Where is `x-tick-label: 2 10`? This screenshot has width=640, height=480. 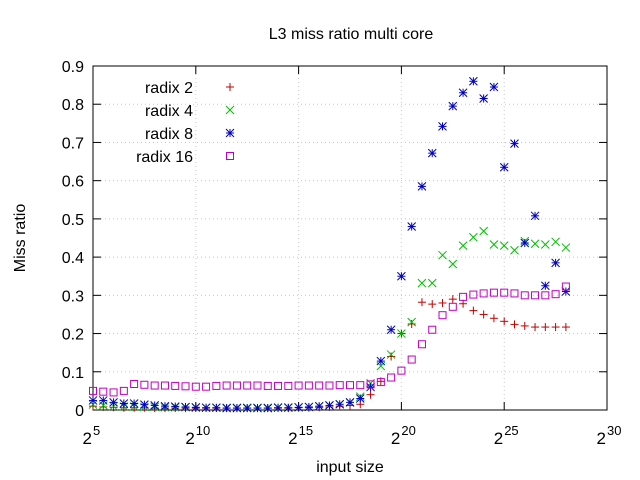 x-tick-label: 2 10 is located at coordinates (197, 435).